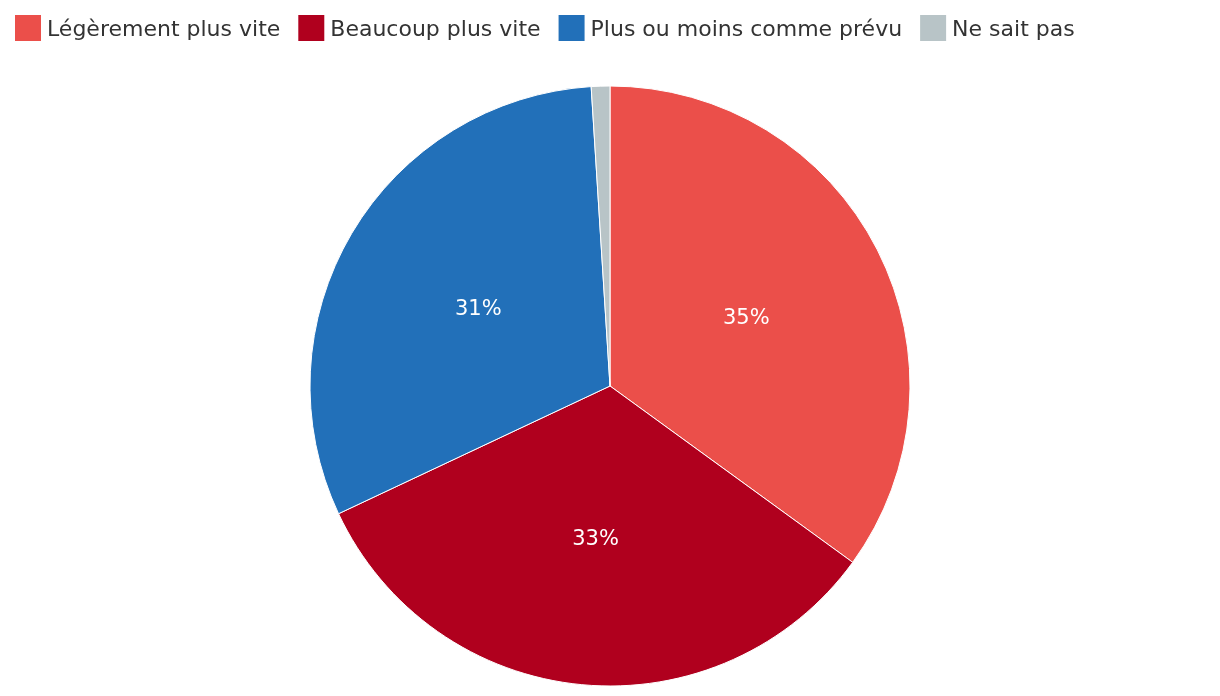 This screenshot has height=696, width=1220. What do you see at coordinates (1013, 28) in the screenshot?
I see `legend-label: Ne sait pas` at bounding box center [1013, 28].